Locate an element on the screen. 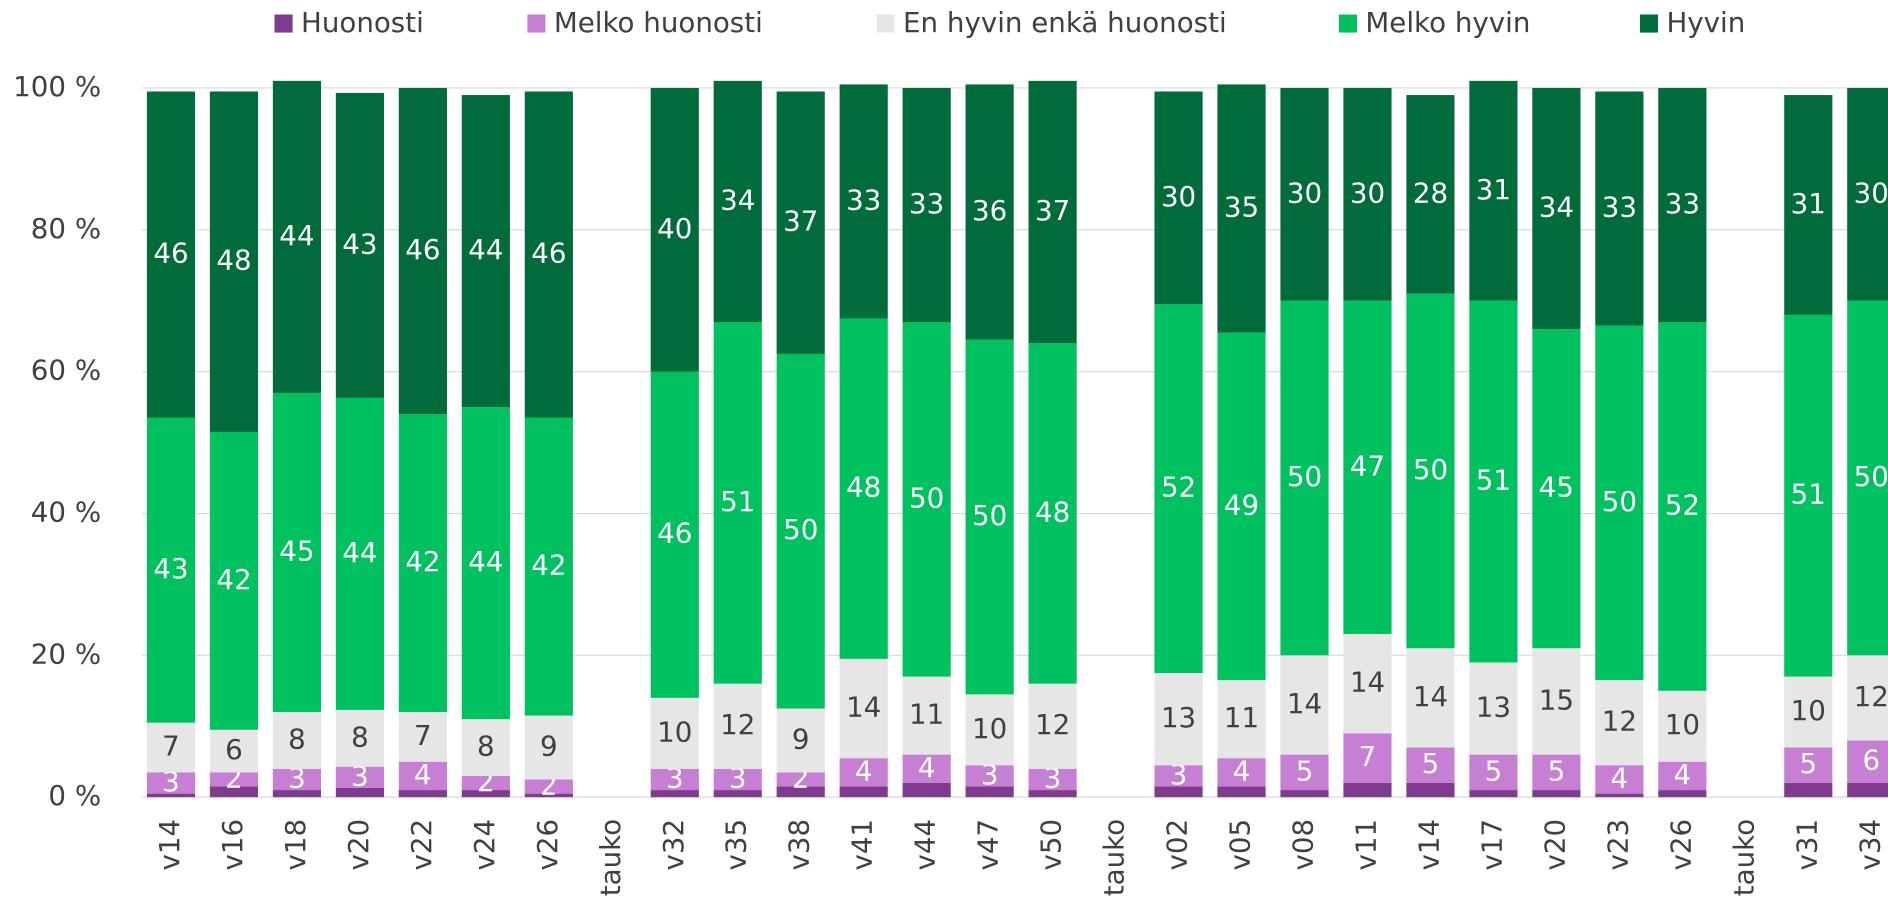 This screenshot has height=908, width=1888. data-label: 34 is located at coordinates (1556, 207).